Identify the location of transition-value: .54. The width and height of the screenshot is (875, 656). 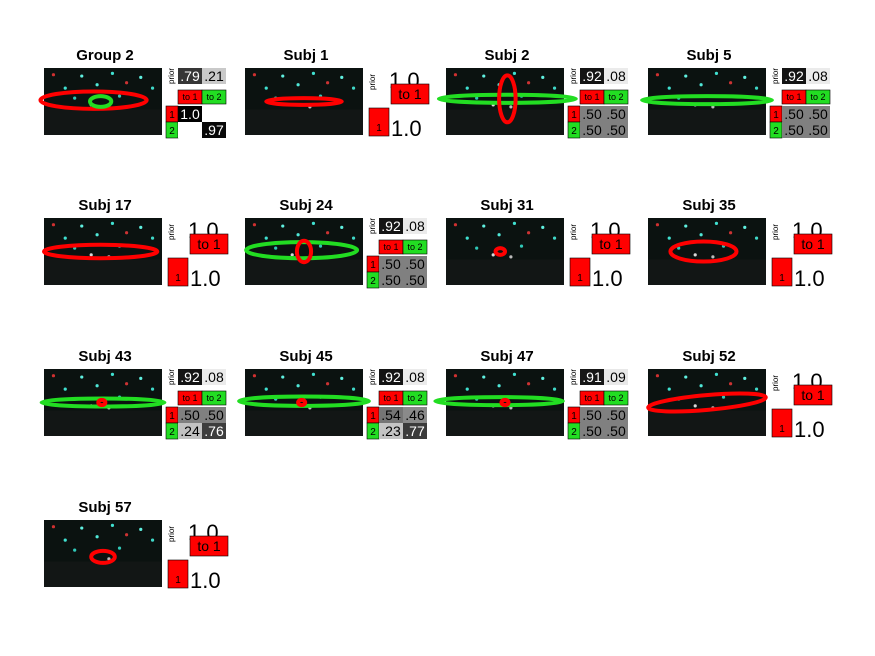
(391, 415).